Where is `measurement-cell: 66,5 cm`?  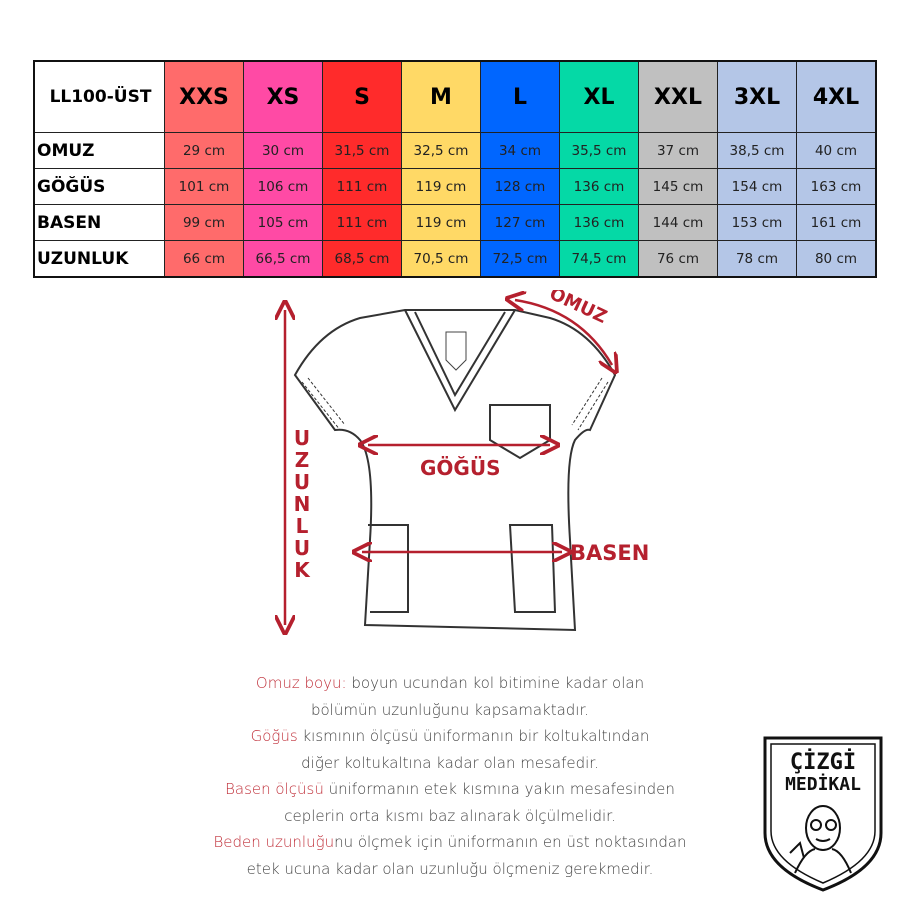 measurement-cell: 66,5 cm is located at coordinates (283, 259).